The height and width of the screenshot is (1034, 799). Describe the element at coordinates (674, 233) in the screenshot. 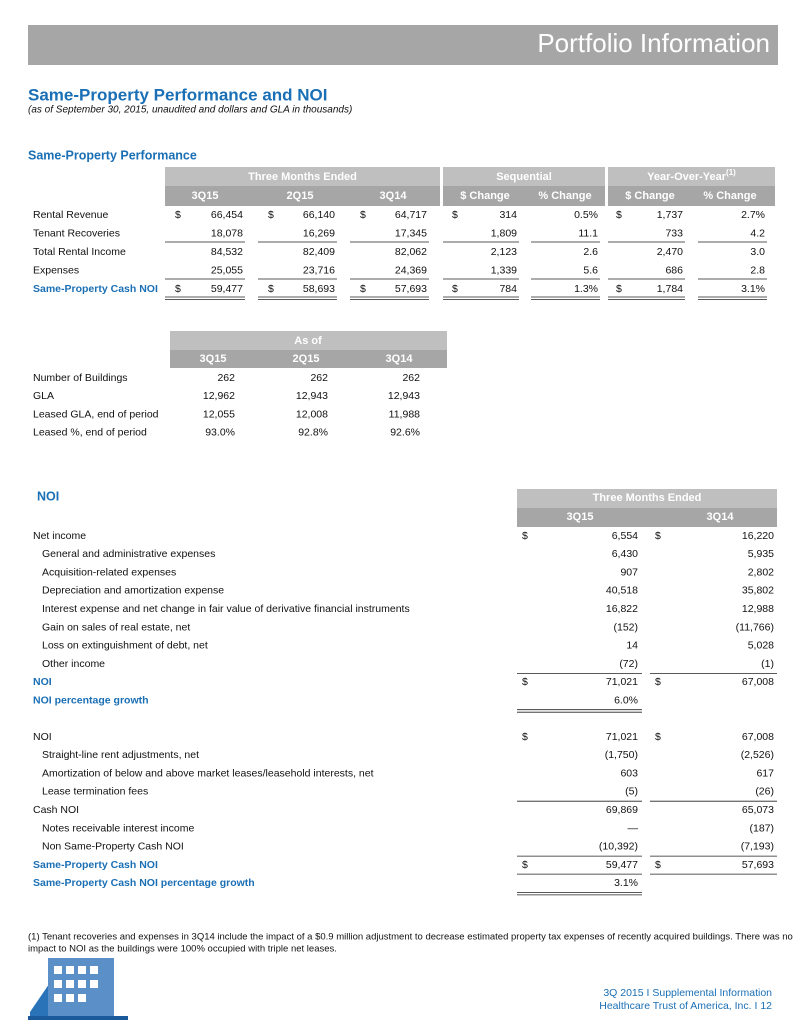

I see `cell-value: 733` at that location.